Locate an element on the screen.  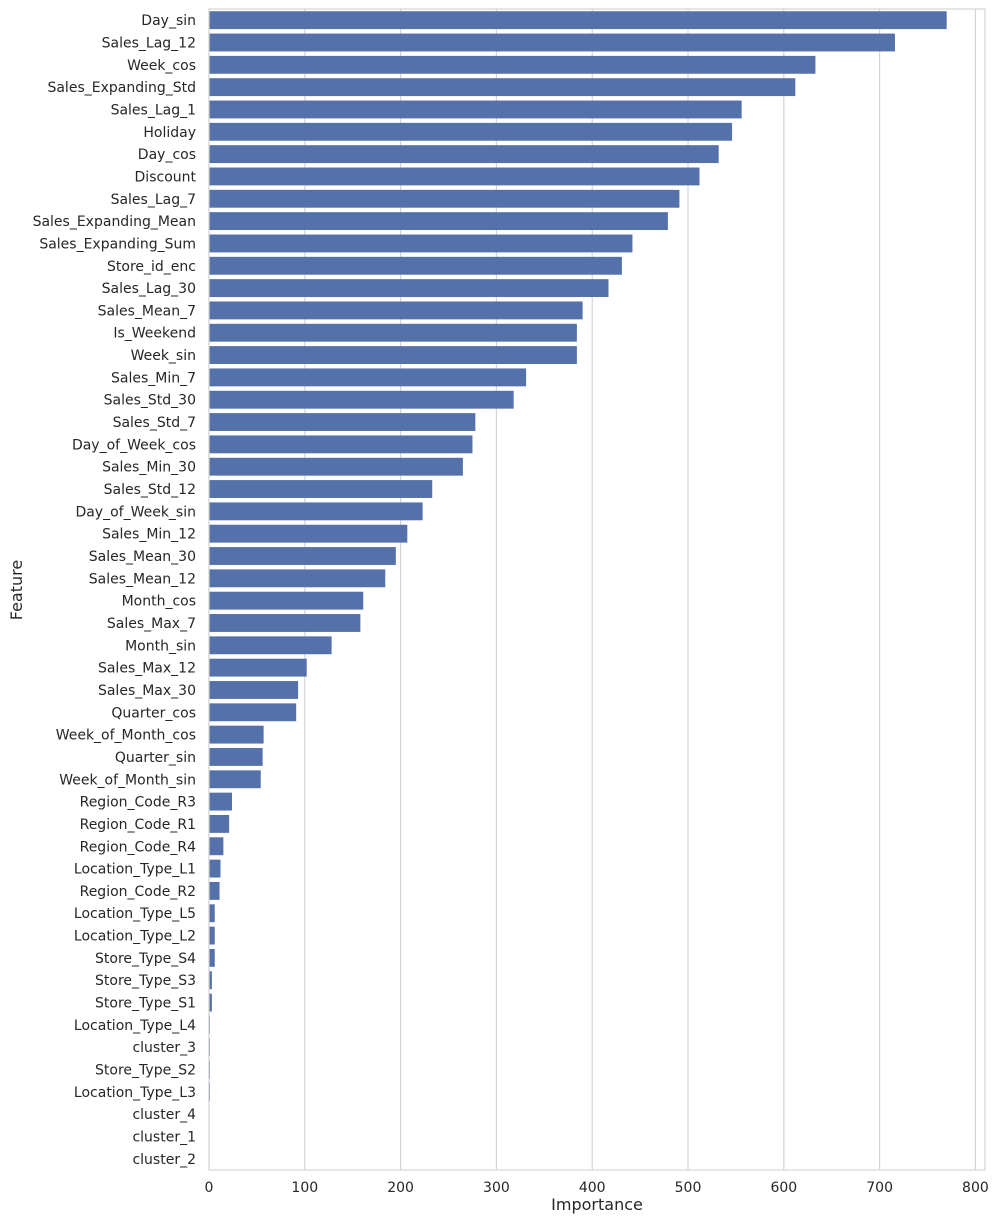
y-tick-label: Region_Code_R3 is located at coordinates (138, 803).